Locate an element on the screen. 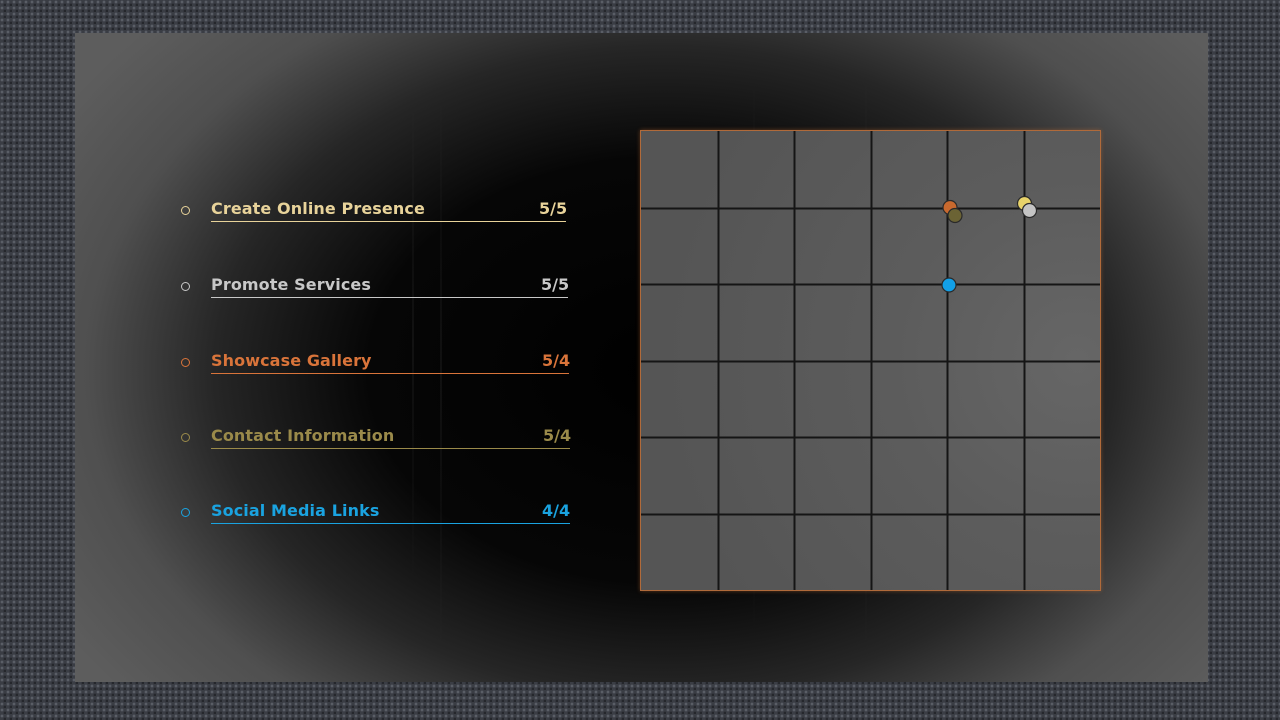  task-label: Create Online Presence is located at coordinates (318, 208).